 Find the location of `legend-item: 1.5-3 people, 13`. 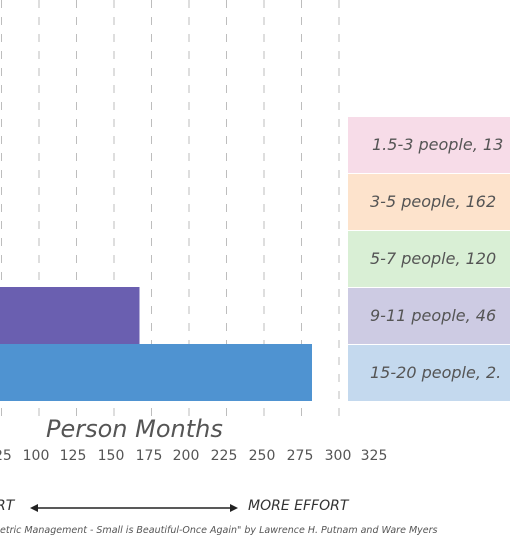

legend-item: 1.5-3 people, 13 is located at coordinates (429, 145).